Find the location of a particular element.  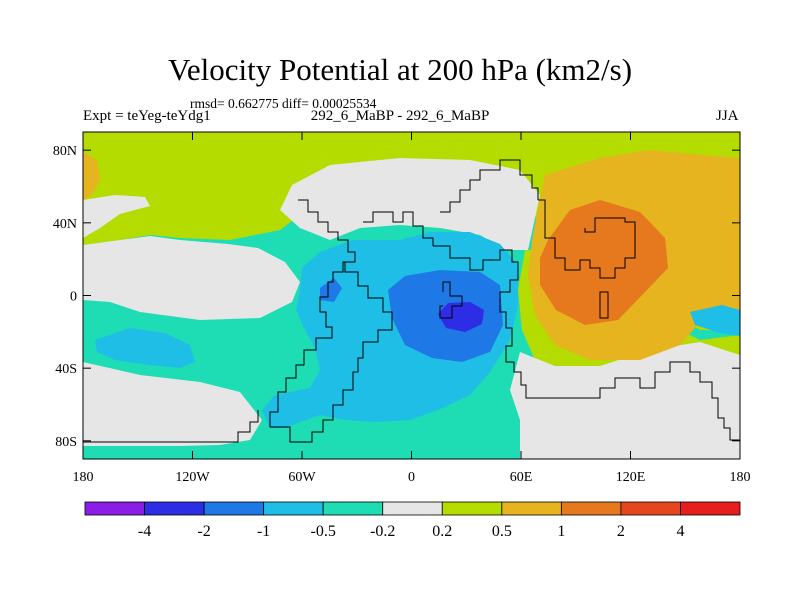

x-tick-label: 60W is located at coordinates (302, 477).